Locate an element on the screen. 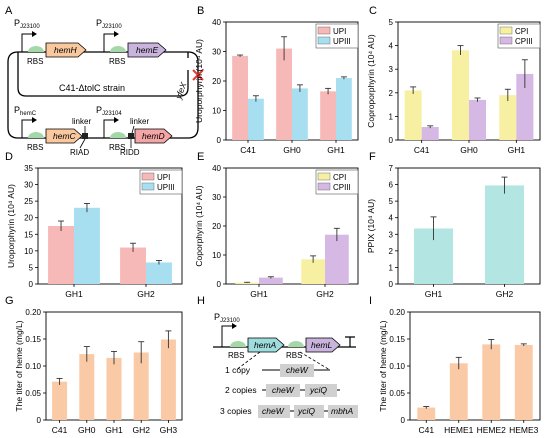 This screenshot has height=438, width=550. chart-g-xtick-label: GH1 is located at coordinates (114, 430).